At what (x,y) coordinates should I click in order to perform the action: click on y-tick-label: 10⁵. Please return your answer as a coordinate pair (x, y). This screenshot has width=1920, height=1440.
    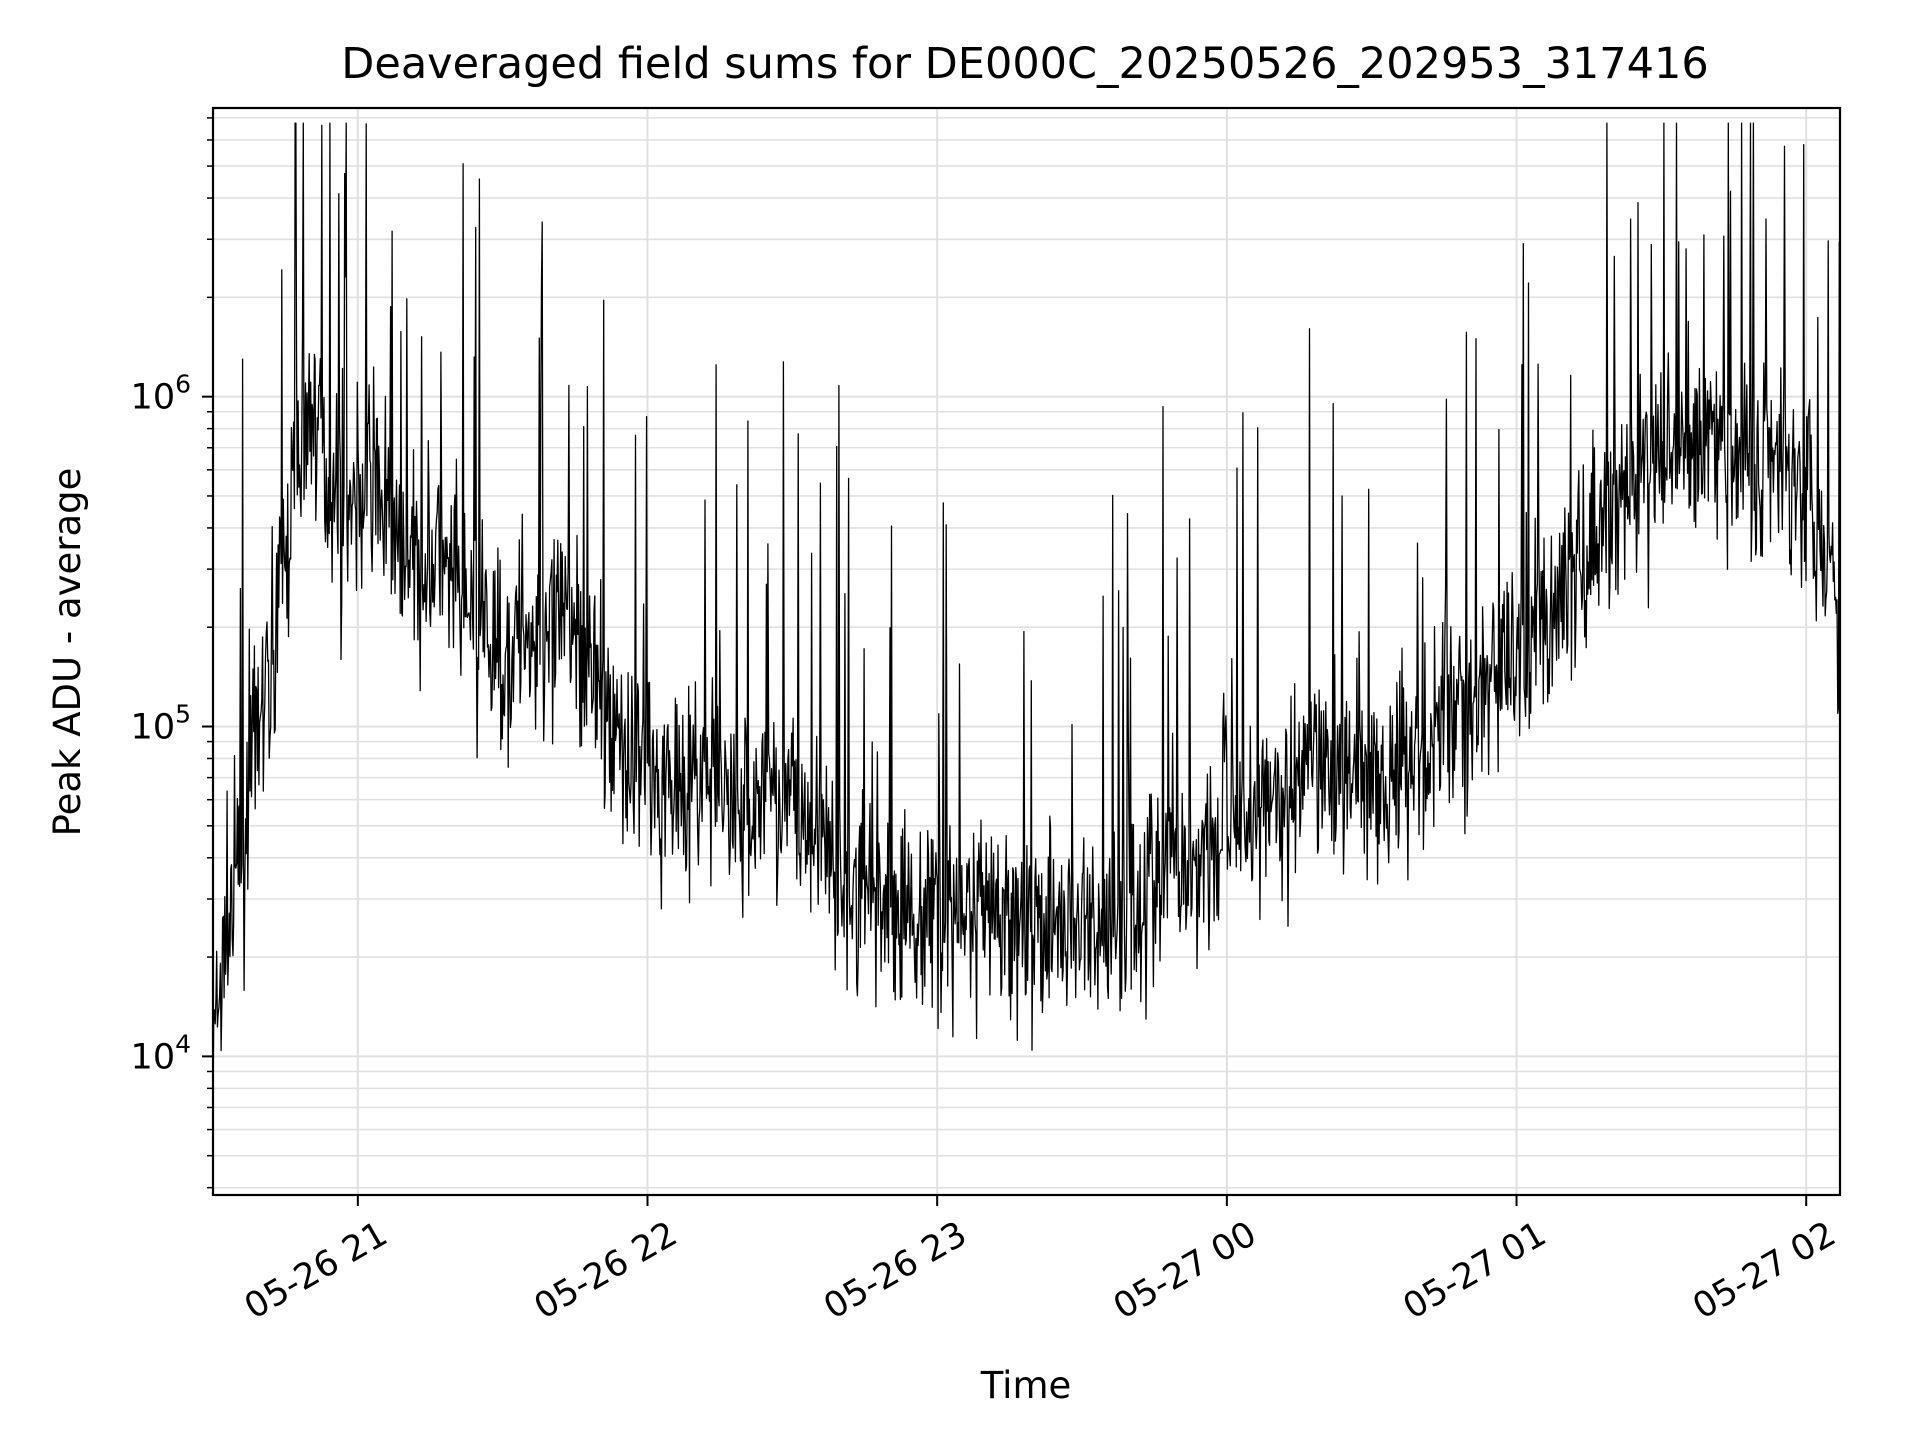
    Looking at the image, I should click on (161, 724).